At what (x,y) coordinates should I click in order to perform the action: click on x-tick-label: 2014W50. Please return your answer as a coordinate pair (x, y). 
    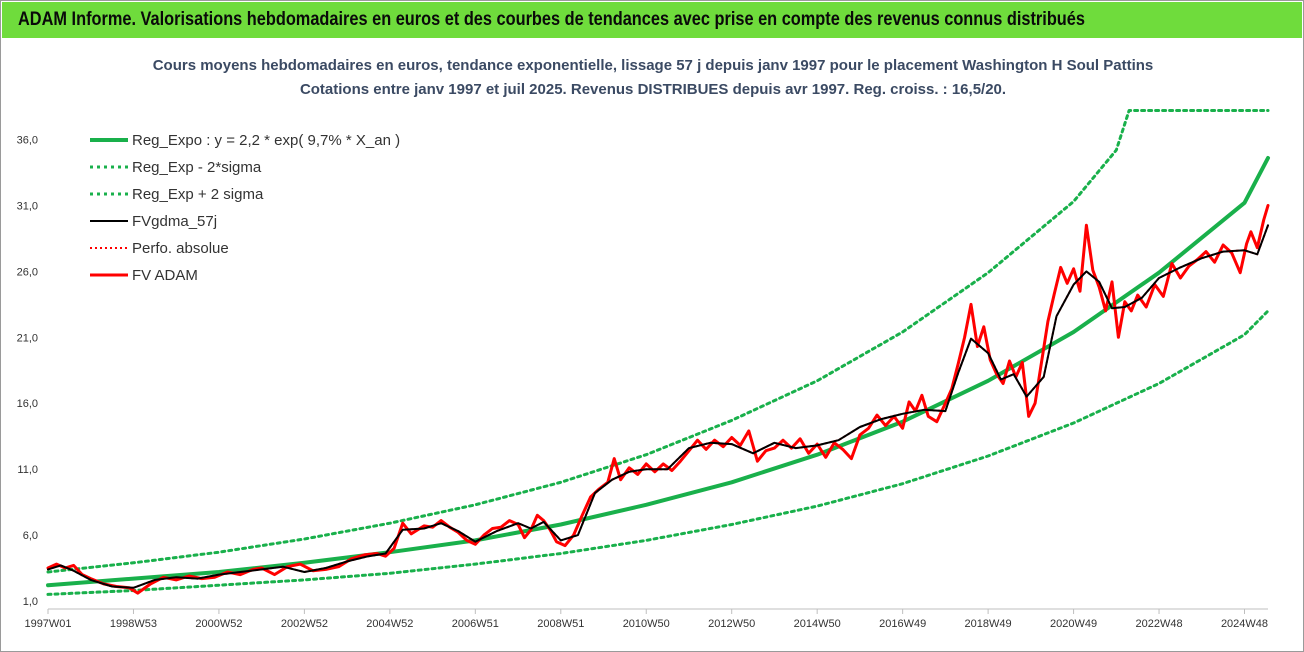
    Looking at the image, I should click on (817, 624).